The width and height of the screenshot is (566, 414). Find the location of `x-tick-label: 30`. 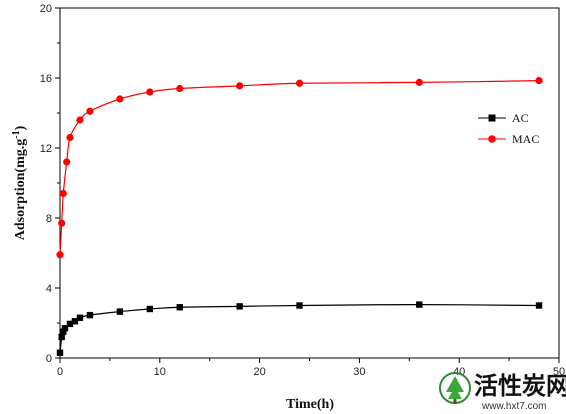

x-tick-label: 30 is located at coordinates (359, 372).